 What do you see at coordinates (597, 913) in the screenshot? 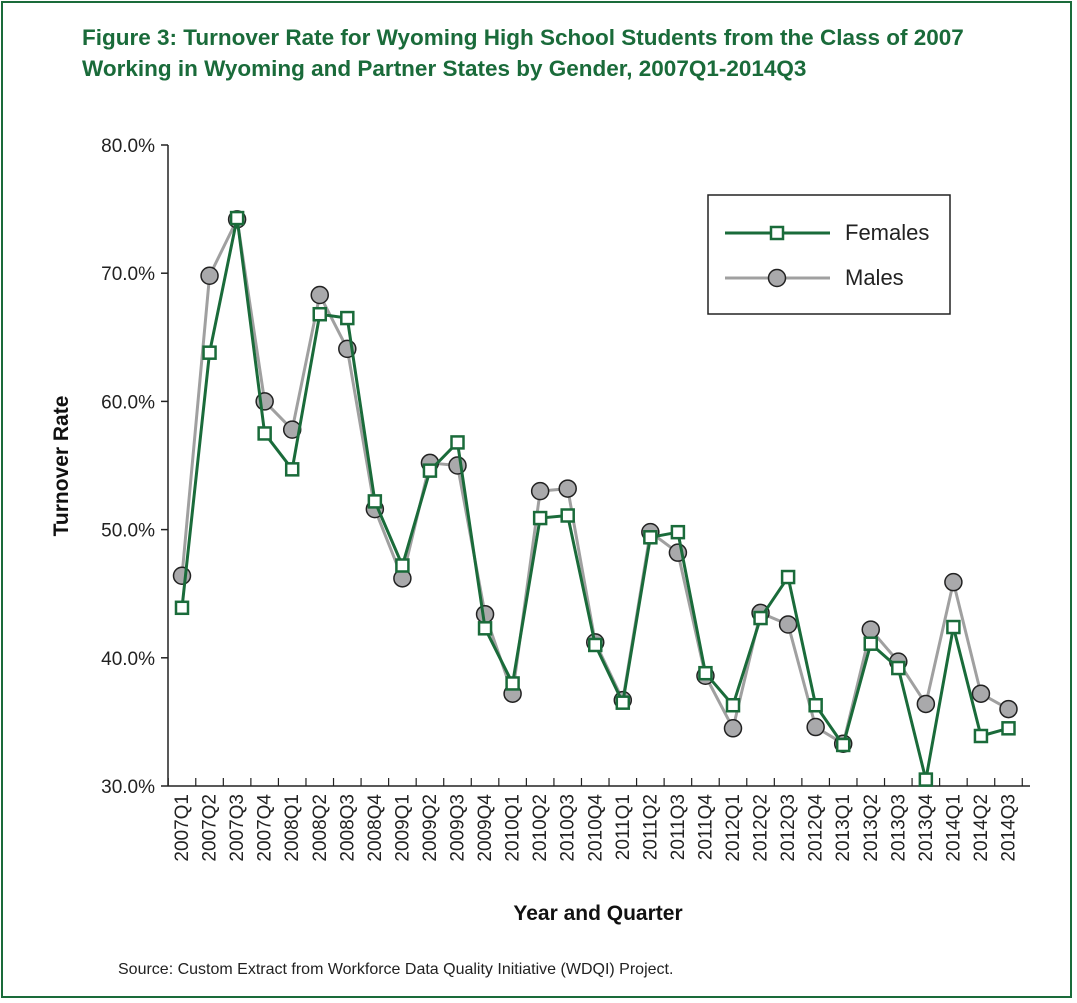
I see `x-axis-title: Year and Quarter` at bounding box center [597, 913].